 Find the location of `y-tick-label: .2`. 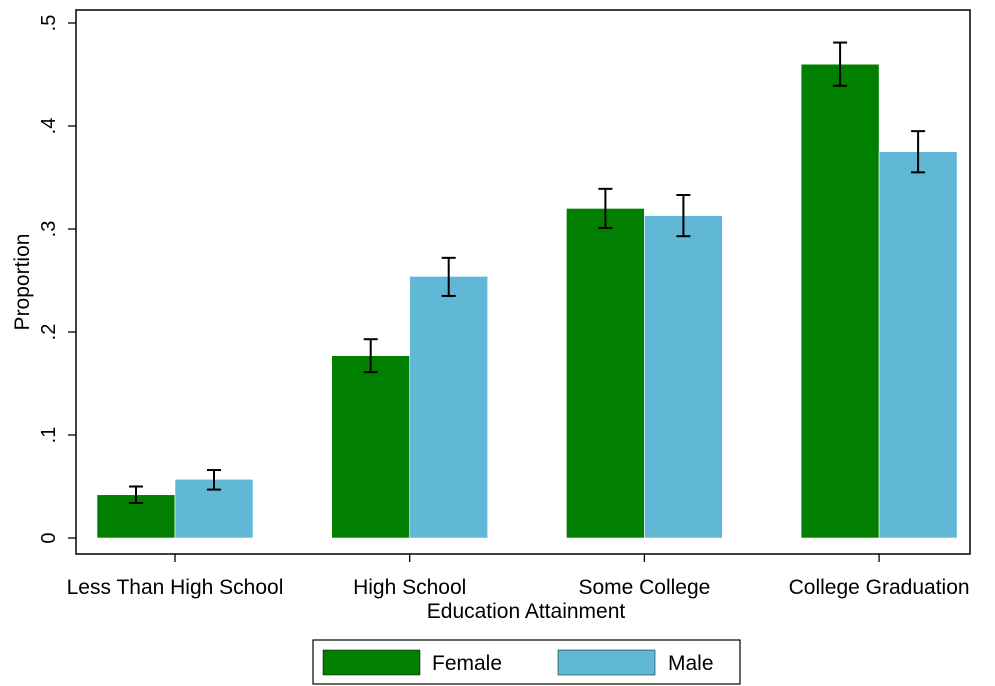

y-tick-label: .2 is located at coordinates (49, 332).